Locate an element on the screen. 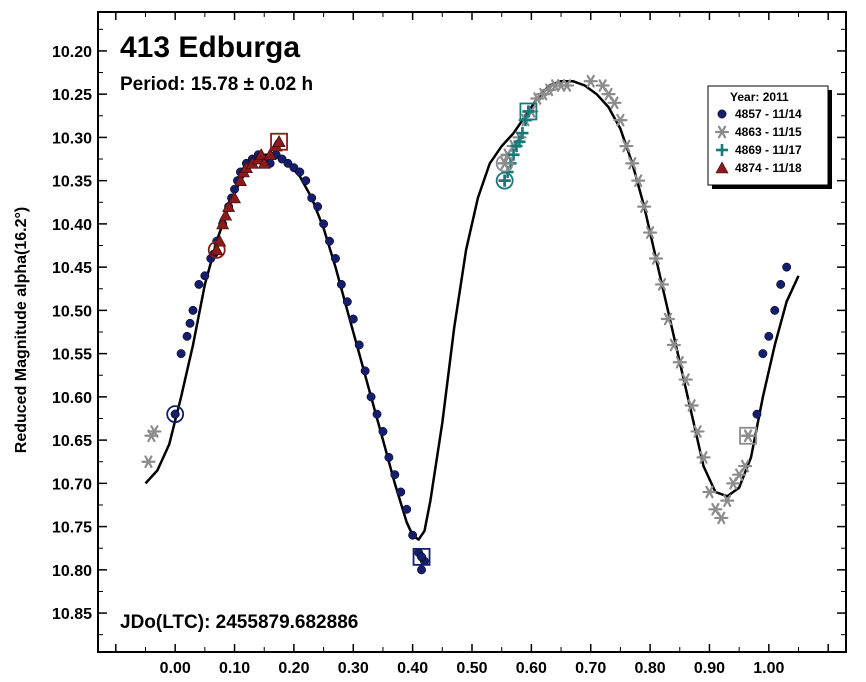 This screenshot has height=682, width=866. y-tick-label: 10.80 is located at coordinates (72, 571).